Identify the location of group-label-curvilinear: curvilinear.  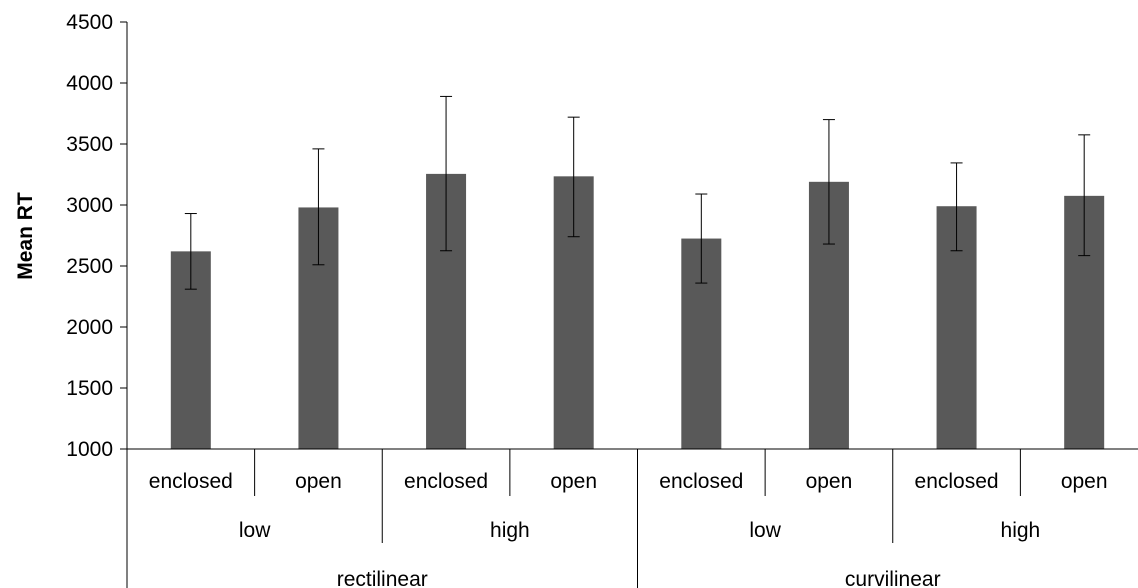
(893, 578).